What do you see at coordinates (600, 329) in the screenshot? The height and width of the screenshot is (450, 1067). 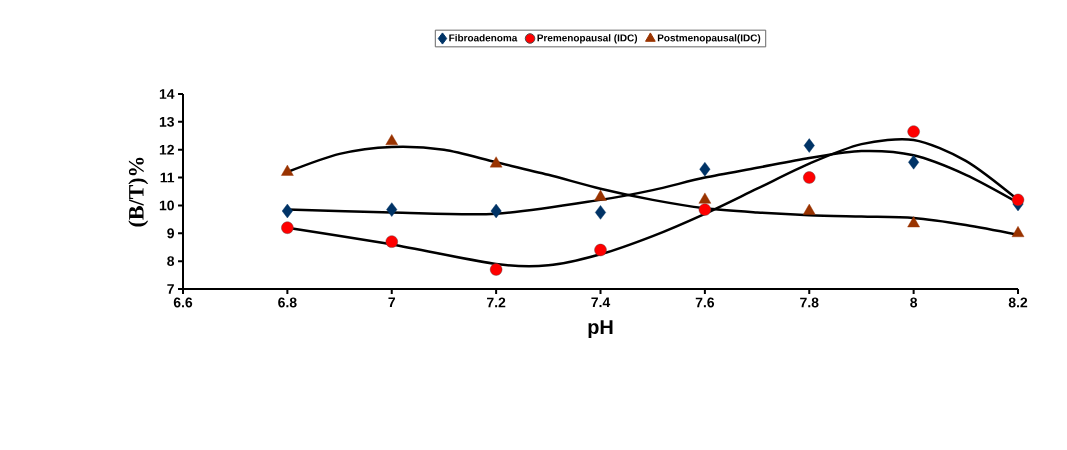 I see `x-axis-title: pH` at bounding box center [600, 329].